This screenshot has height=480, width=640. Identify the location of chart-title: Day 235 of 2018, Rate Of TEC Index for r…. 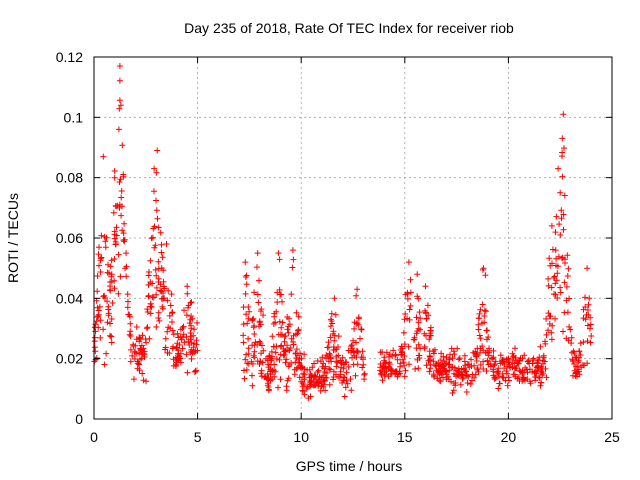
(349, 28).